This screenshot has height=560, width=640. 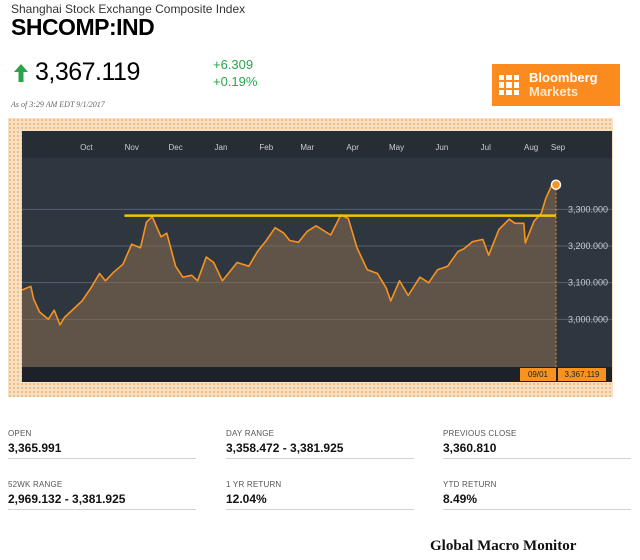 I want to click on stat-value: 8.49%, so click(x=460, y=499).